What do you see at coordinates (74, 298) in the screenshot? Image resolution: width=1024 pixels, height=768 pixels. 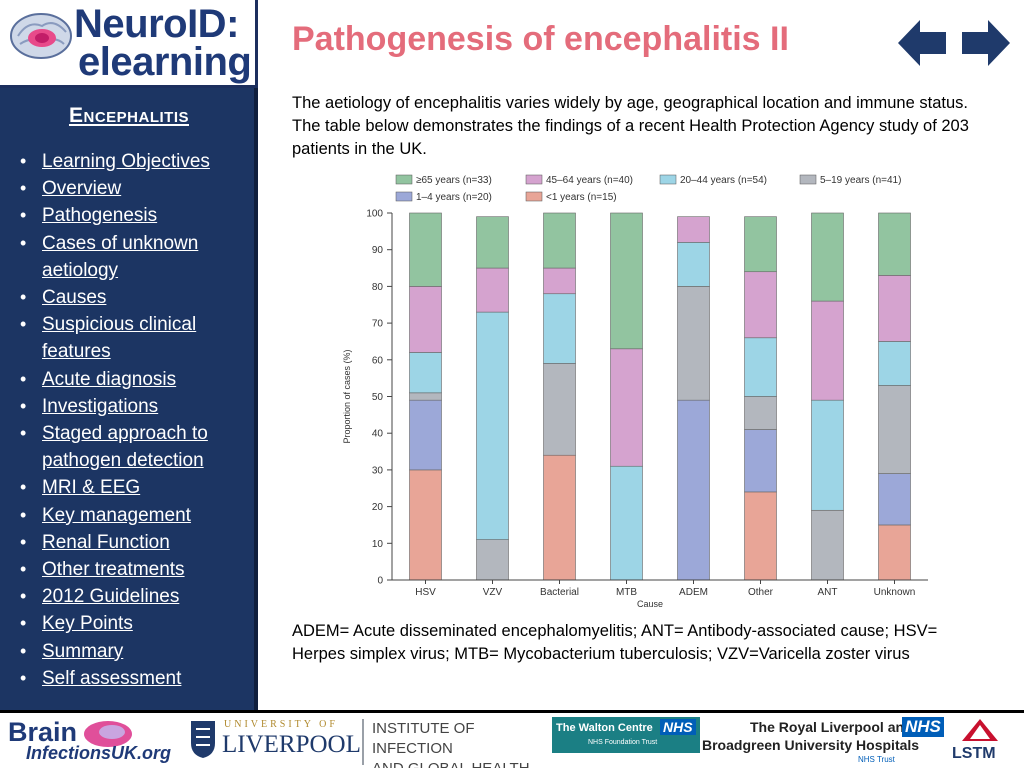 I see `sidebar-link-causes: Causes` at bounding box center [74, 298].